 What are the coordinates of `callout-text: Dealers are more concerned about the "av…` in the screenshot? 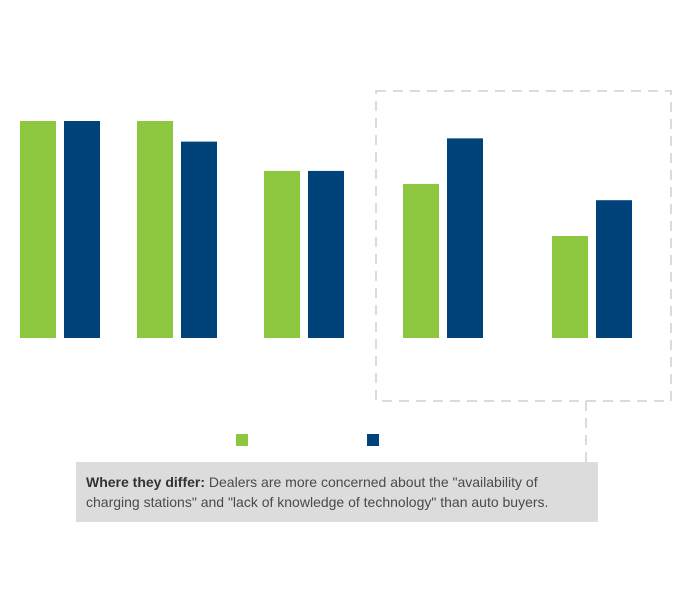 It's located at (317, 492).